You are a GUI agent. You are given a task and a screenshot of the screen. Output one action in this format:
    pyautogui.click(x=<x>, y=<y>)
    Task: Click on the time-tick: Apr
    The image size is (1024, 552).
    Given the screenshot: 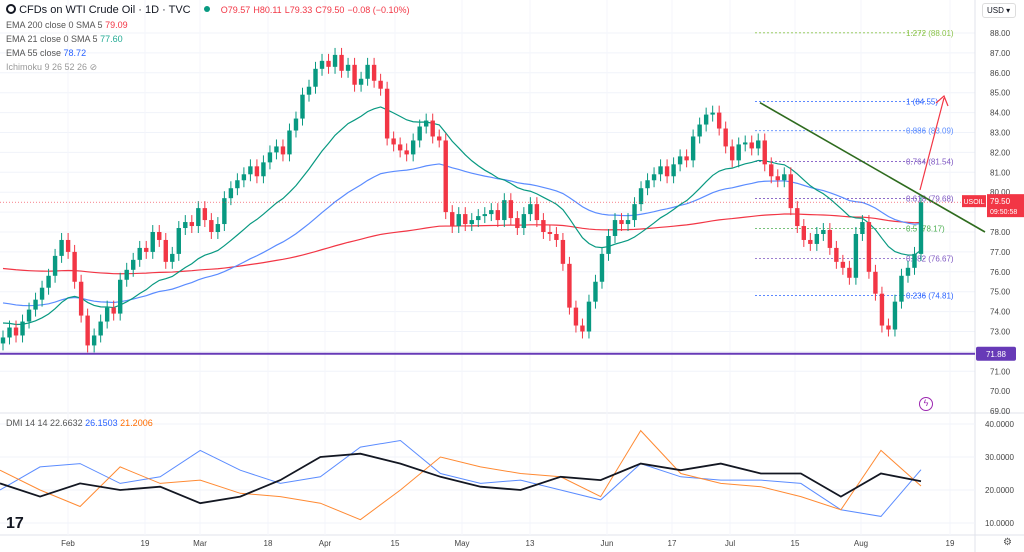 What is the action you would take?
    pyautogui.click(x=325, y=543)
    